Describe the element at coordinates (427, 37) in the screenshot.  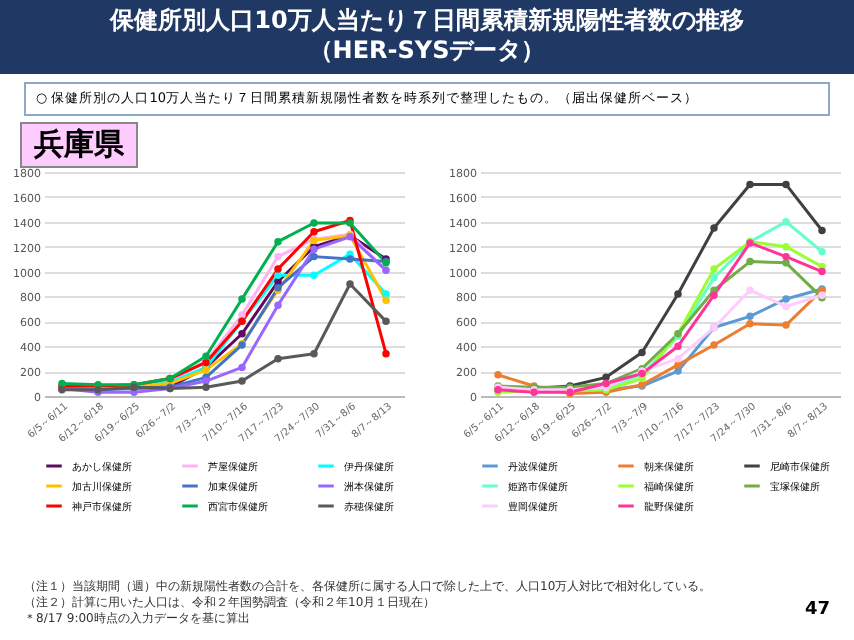
I see `chart-title: 保健所別人口10万人当たり７日間累積新規陽性者数の推移（HER-SYSデータ）` at that location.